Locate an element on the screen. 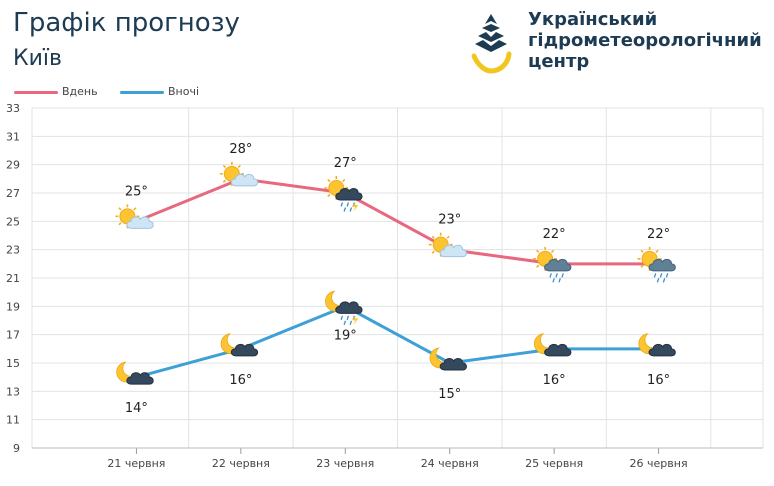 This screenshot has width=774, height=486. y-tick-label: 25 is located at coordinates (13, 221).